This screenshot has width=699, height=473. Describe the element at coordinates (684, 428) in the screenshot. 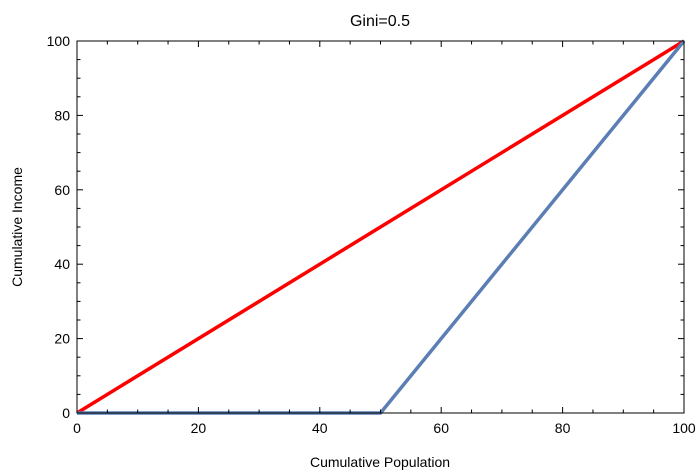

I see `x-tick-label: 100` at that location.